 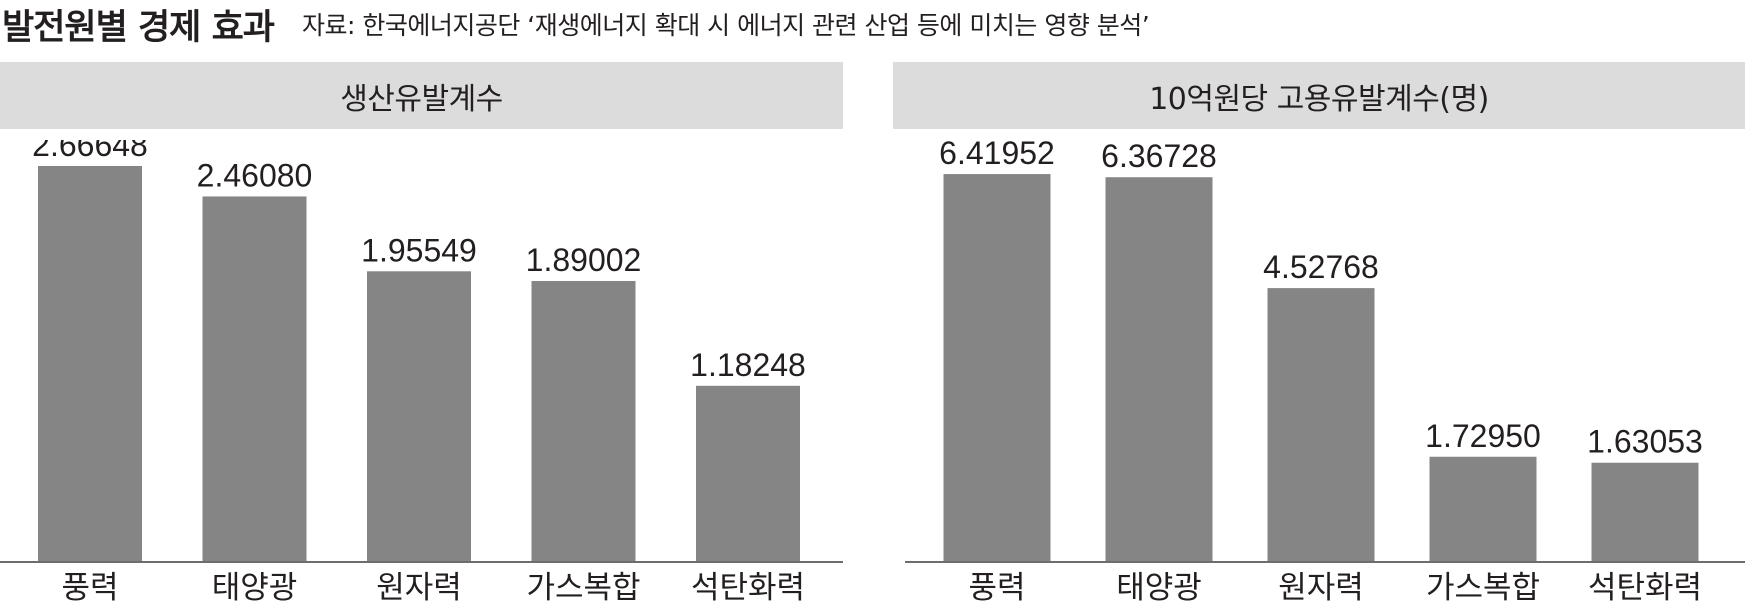 What do you see at coordinates (419, 250) in the screenshot?
I see `value-label: 1.95549` at bounding box center [419, 250].